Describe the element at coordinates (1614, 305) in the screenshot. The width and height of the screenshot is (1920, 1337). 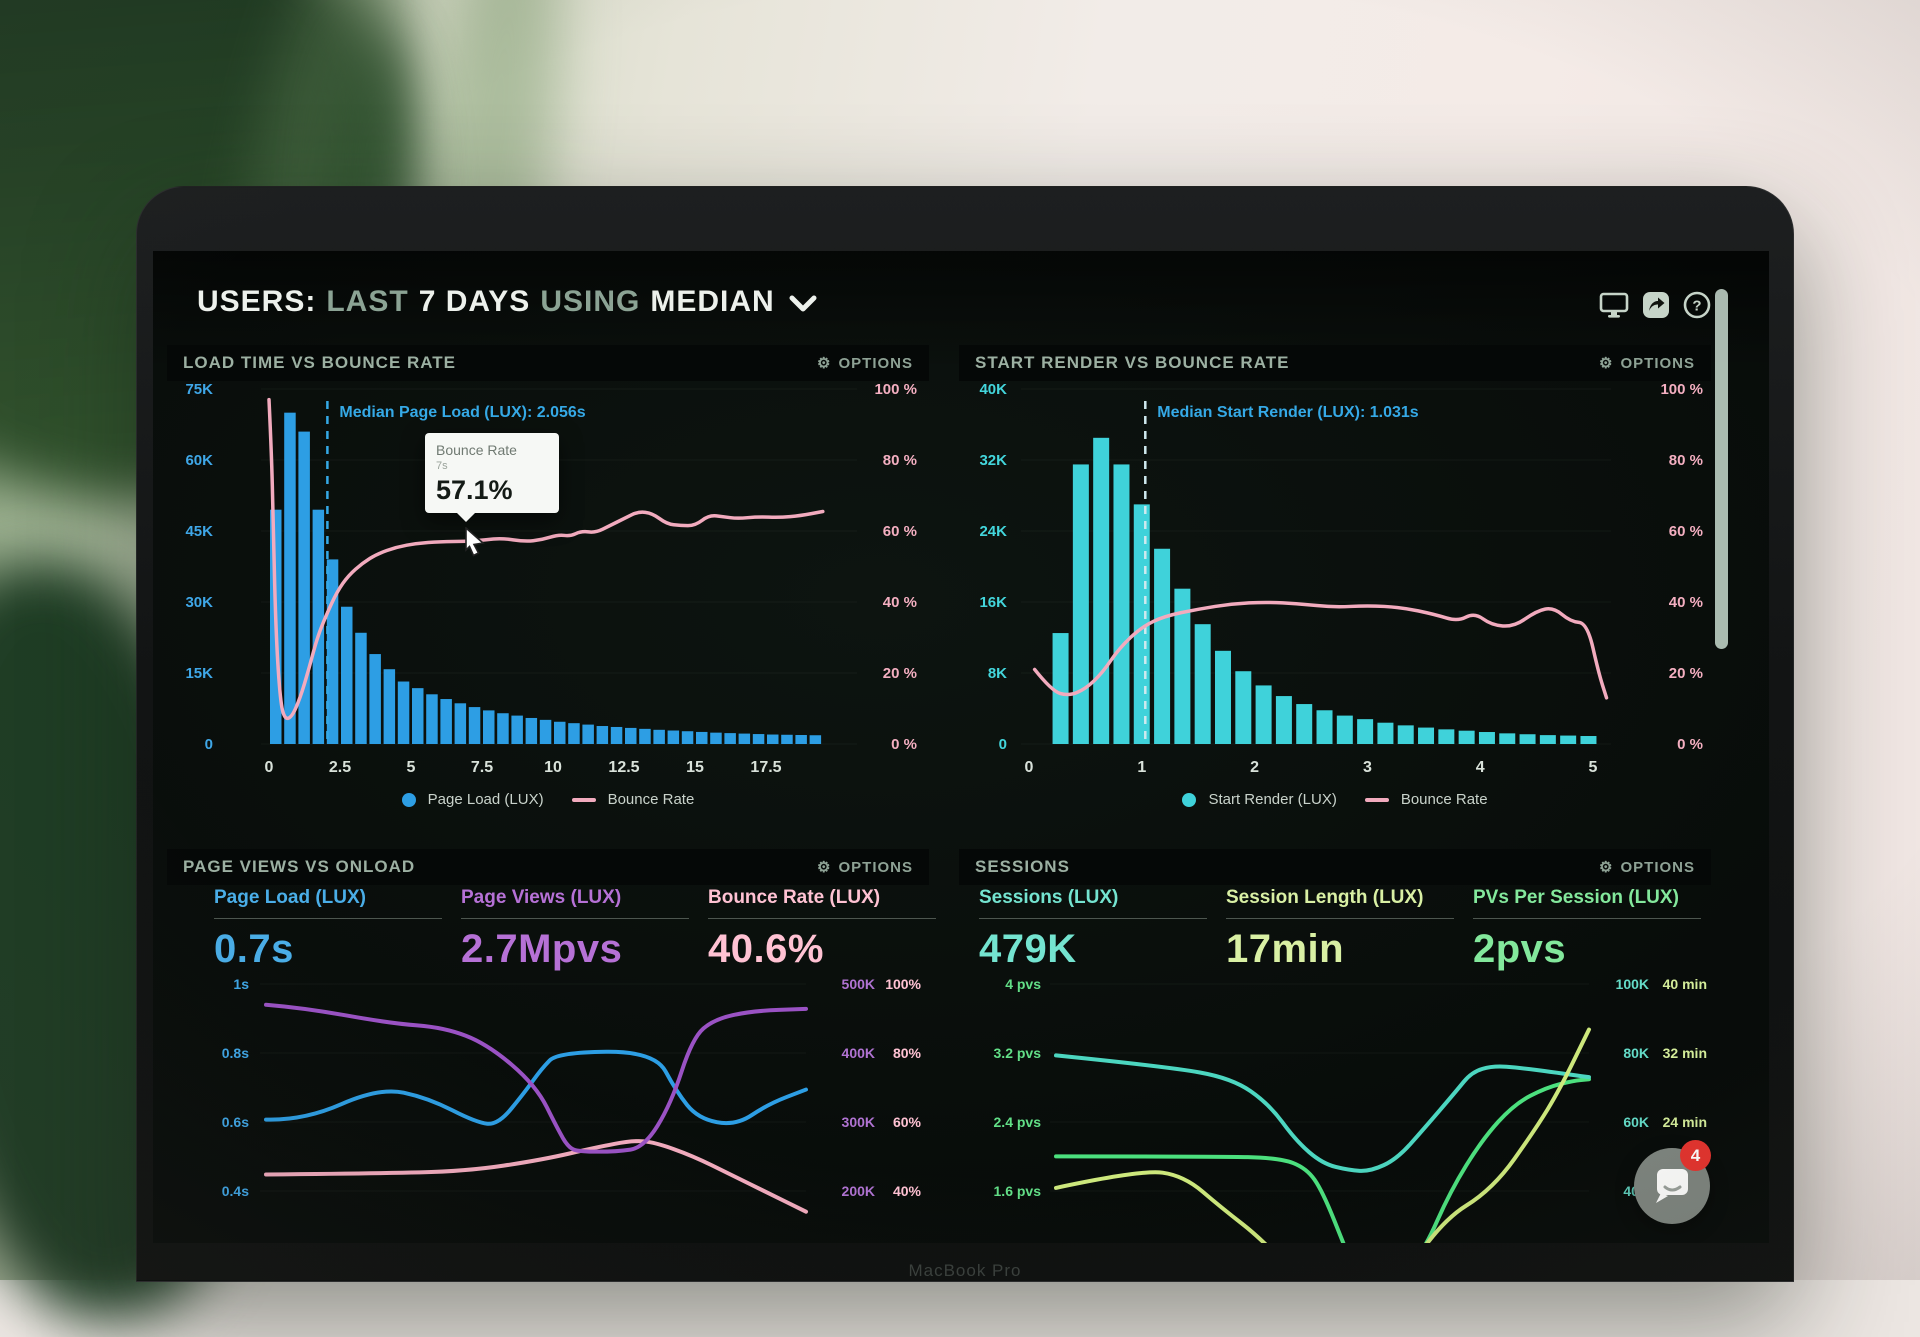
I see `monitor-icon` at that location.